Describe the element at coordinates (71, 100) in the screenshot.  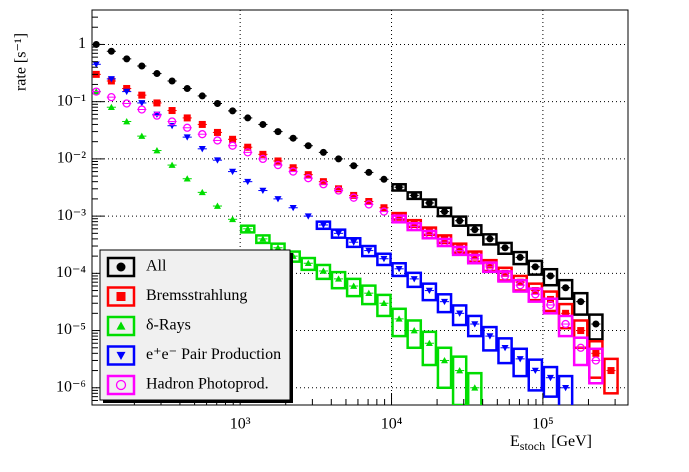
I see `y-tick-label: 10⁻¹` at that location.